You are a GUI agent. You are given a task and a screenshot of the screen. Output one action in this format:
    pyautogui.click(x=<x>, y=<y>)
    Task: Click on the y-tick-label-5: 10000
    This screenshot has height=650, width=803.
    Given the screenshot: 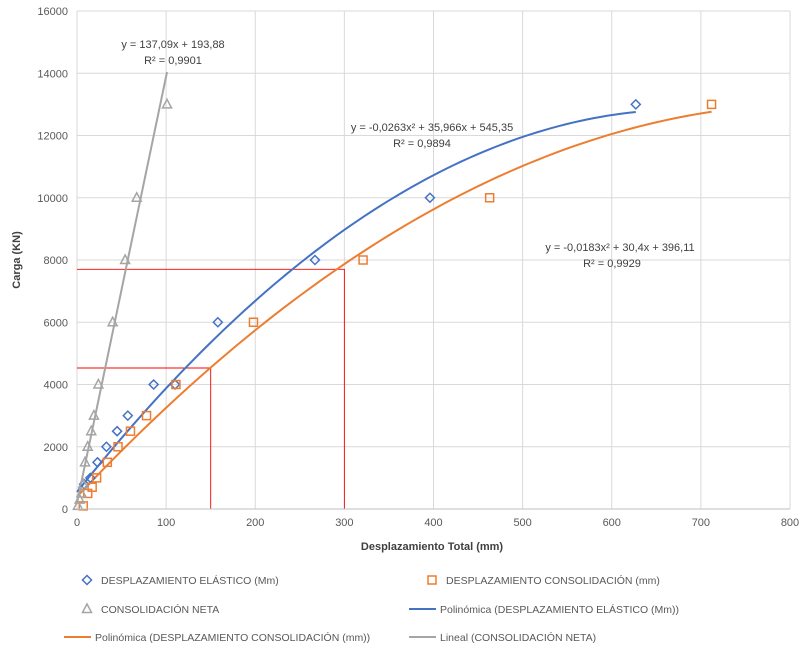 What is the action you would take?
    pyautogui.click(x=52, y=199)
    